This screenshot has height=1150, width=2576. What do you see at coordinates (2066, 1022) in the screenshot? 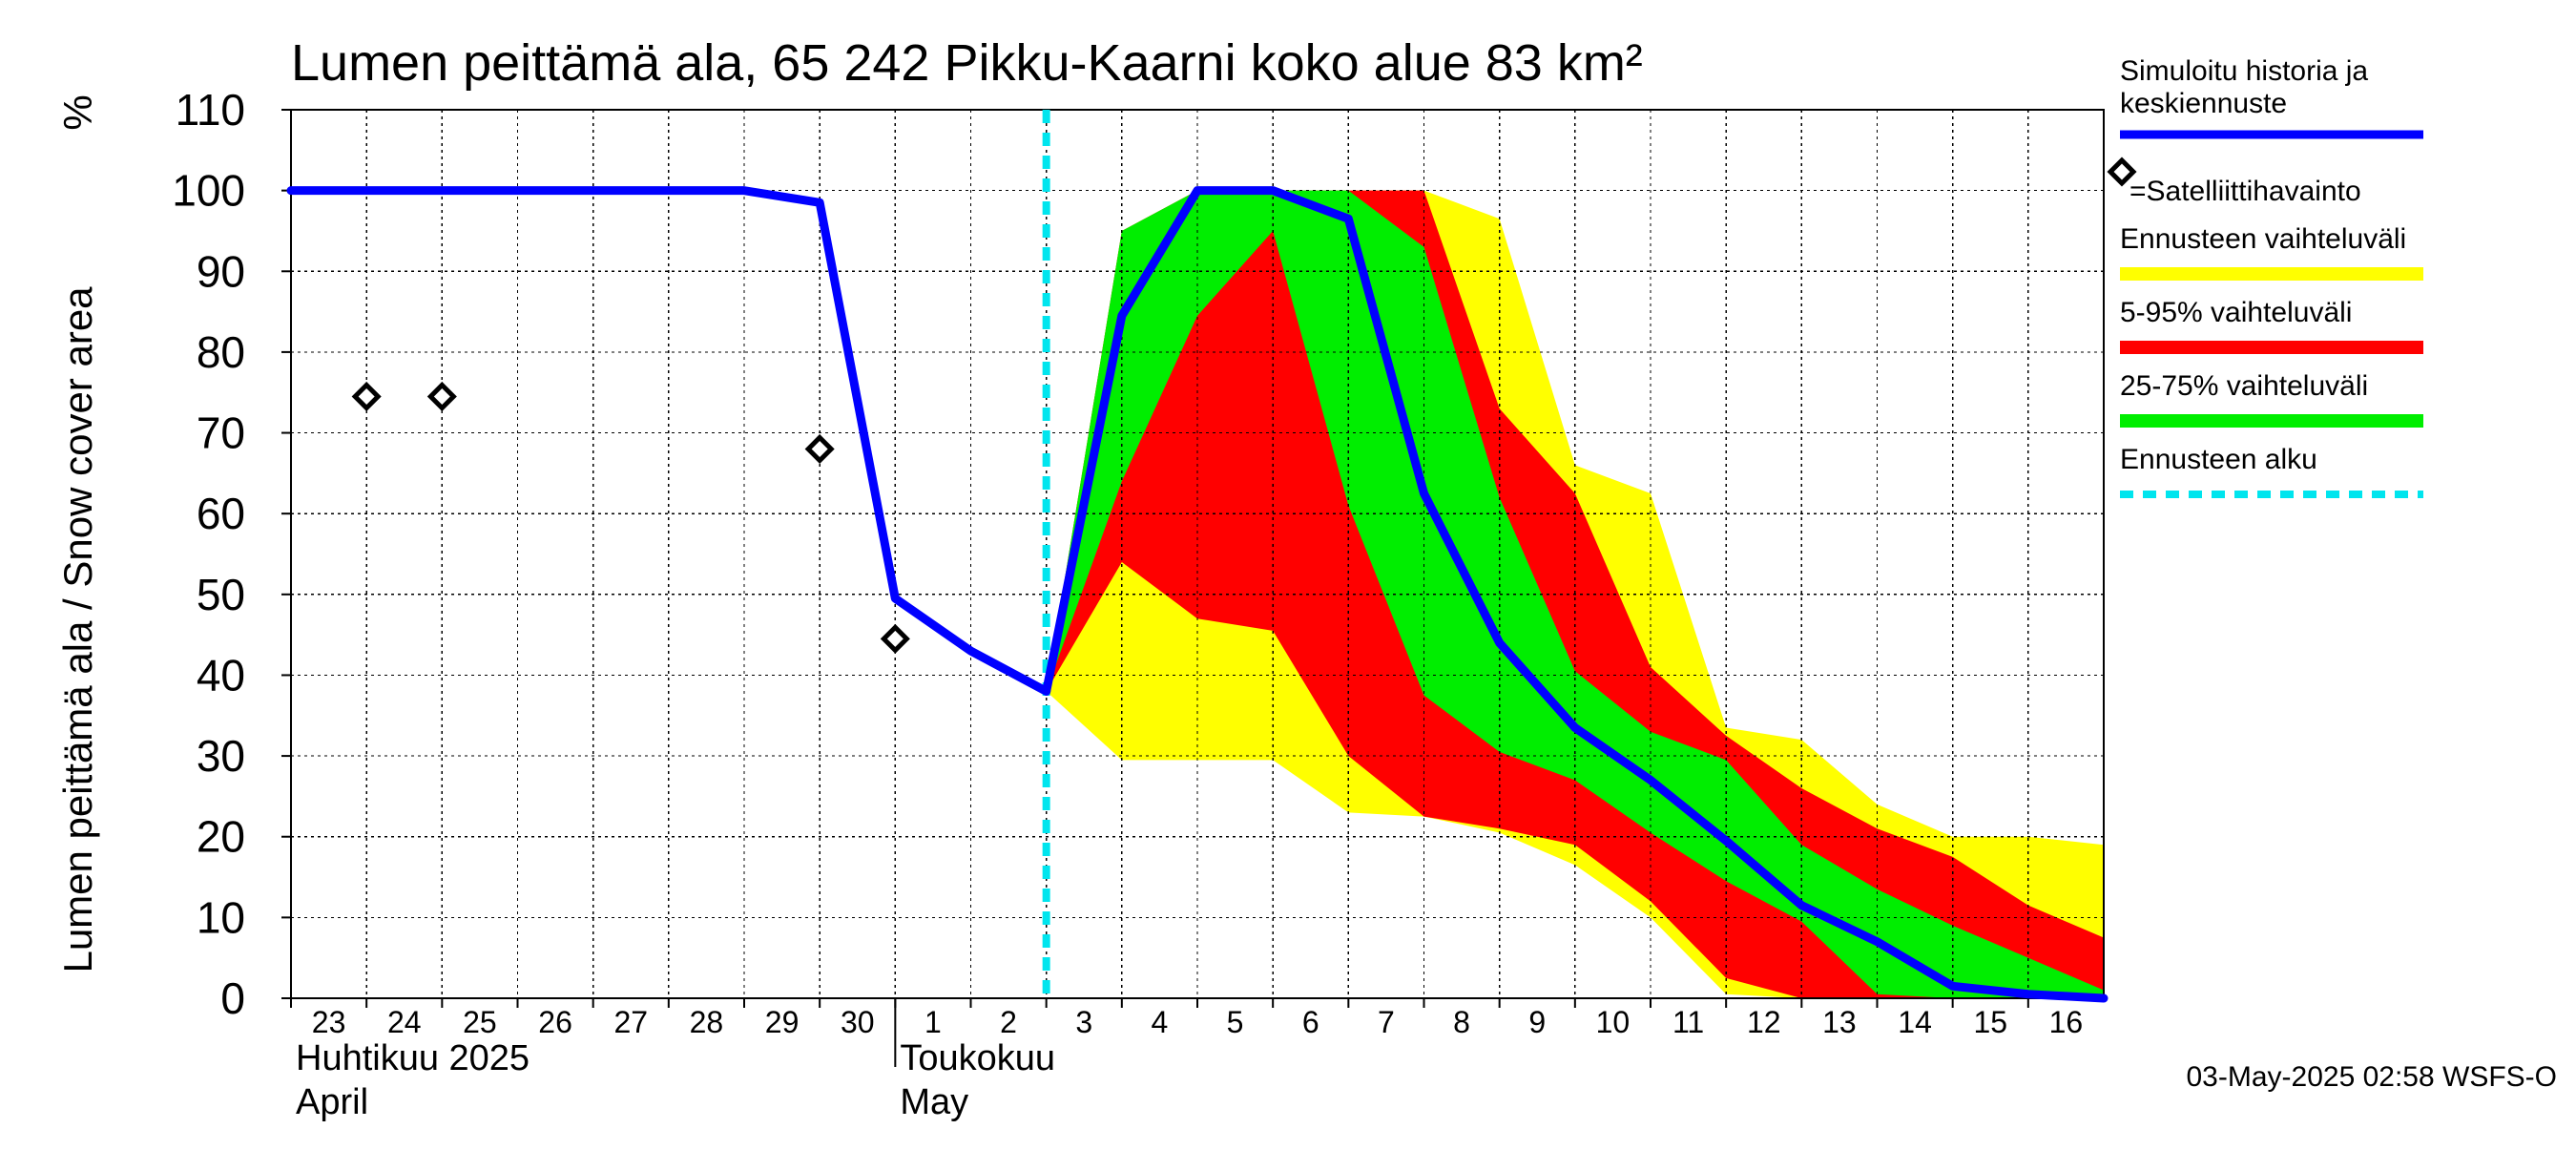
I see `x-tick-label: 16` at bounding box center [2066, 1022].